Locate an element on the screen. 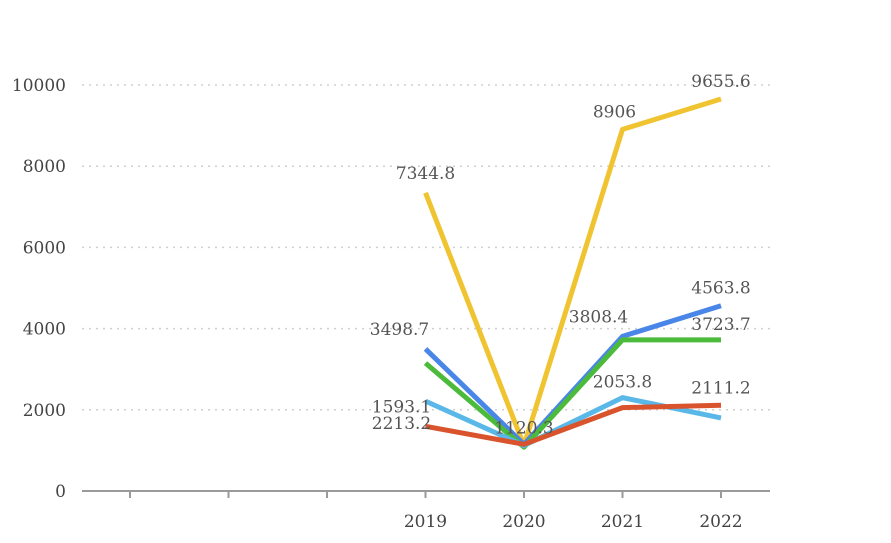 The height and width of the screenshot is (543, 891). x-tick-label: 2022 is located at coordinates (720, 522).